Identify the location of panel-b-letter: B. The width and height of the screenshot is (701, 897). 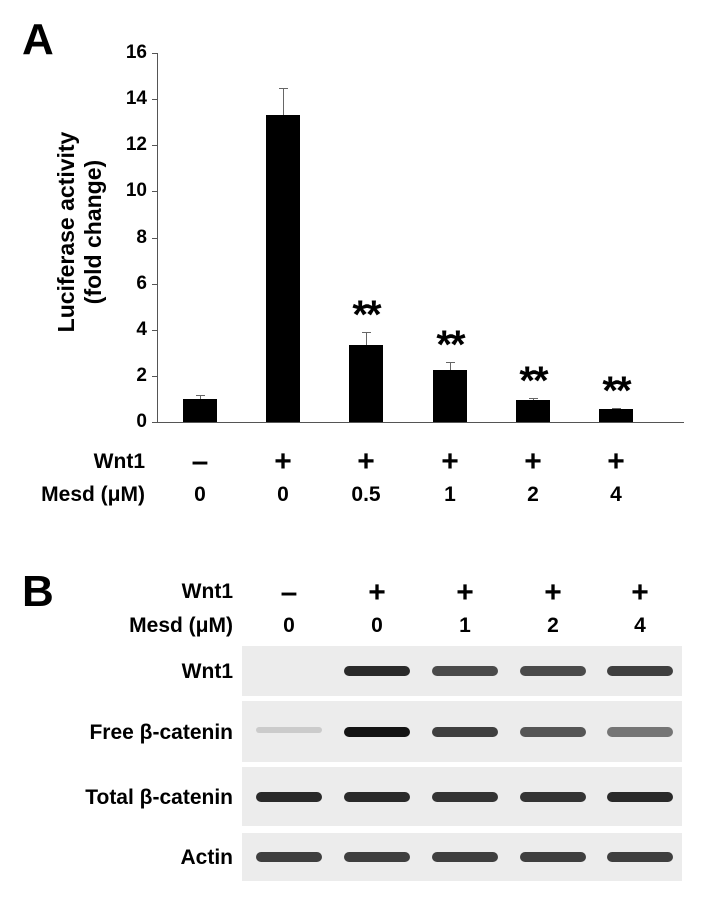
(38, 591).